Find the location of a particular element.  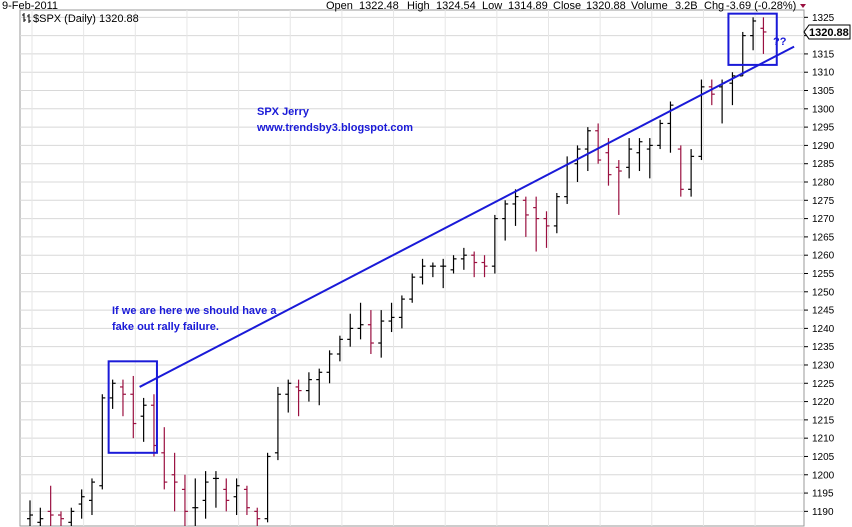

y-tick-label: 1200 is located at coordinates (823, 475).